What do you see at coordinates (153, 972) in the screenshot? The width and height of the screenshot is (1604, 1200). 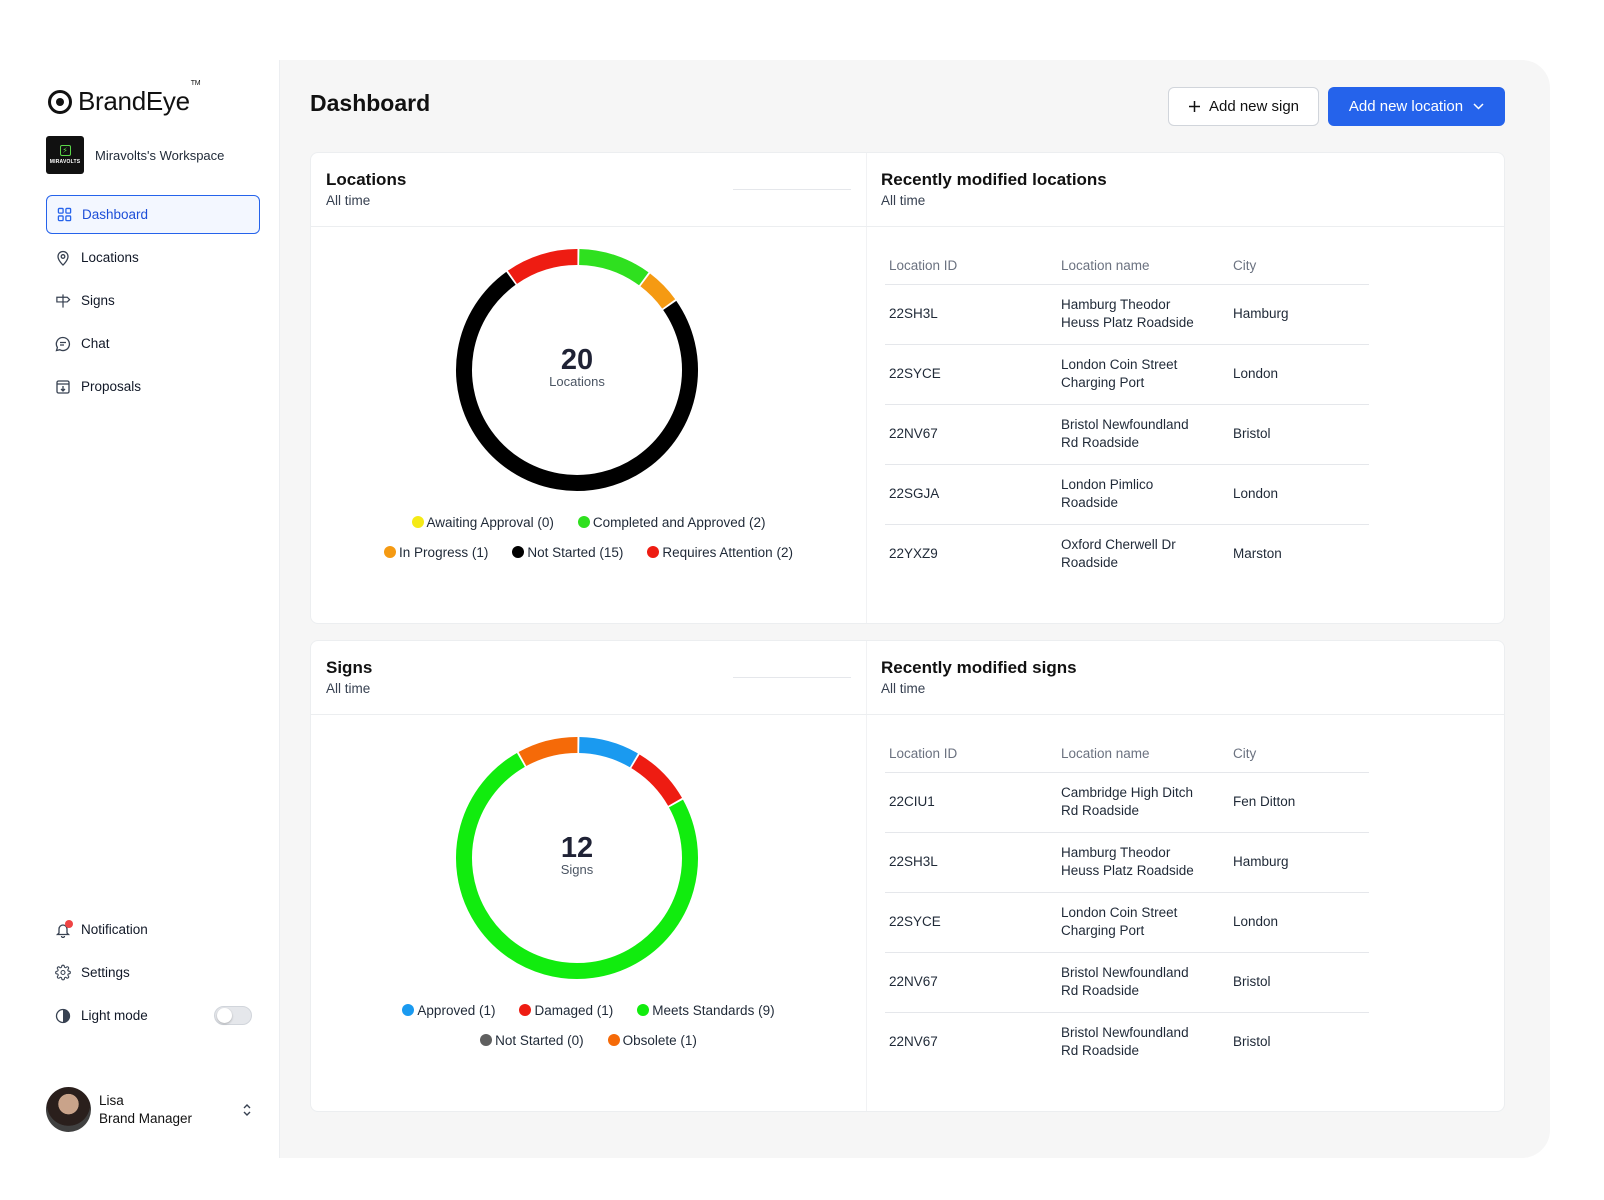 I see `sidebar-item-settings: Settings` at bounding box center [153, 972].